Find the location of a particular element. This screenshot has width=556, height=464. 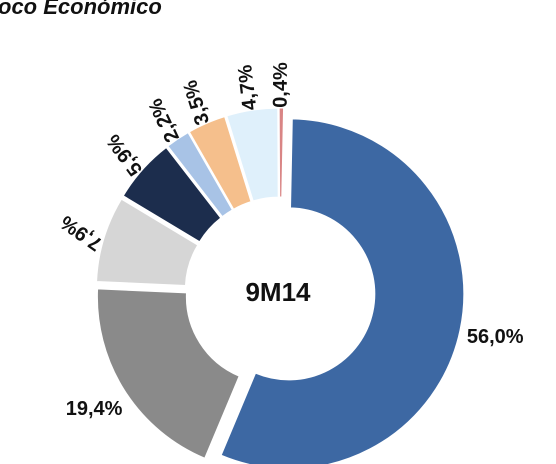

chart-title: oco Económico is located at coordinates (81, 9).